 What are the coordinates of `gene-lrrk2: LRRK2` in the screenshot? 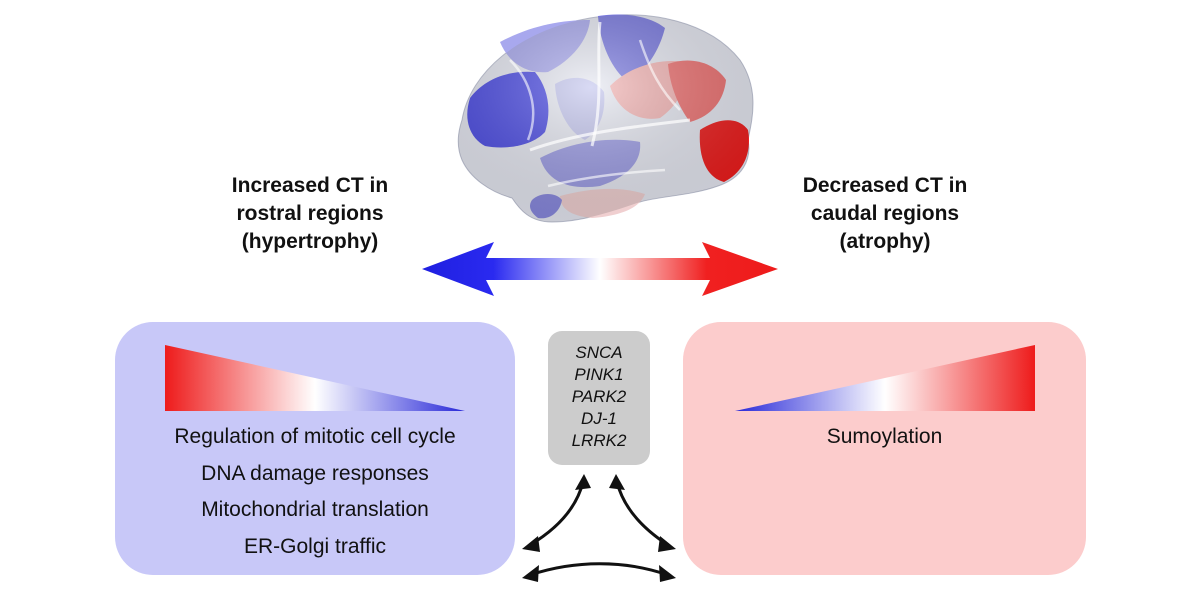 It's located at (599, 440).